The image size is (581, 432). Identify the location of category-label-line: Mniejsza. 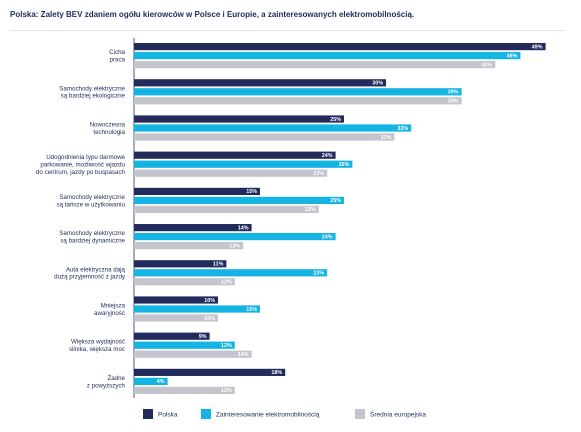
(113, 306).